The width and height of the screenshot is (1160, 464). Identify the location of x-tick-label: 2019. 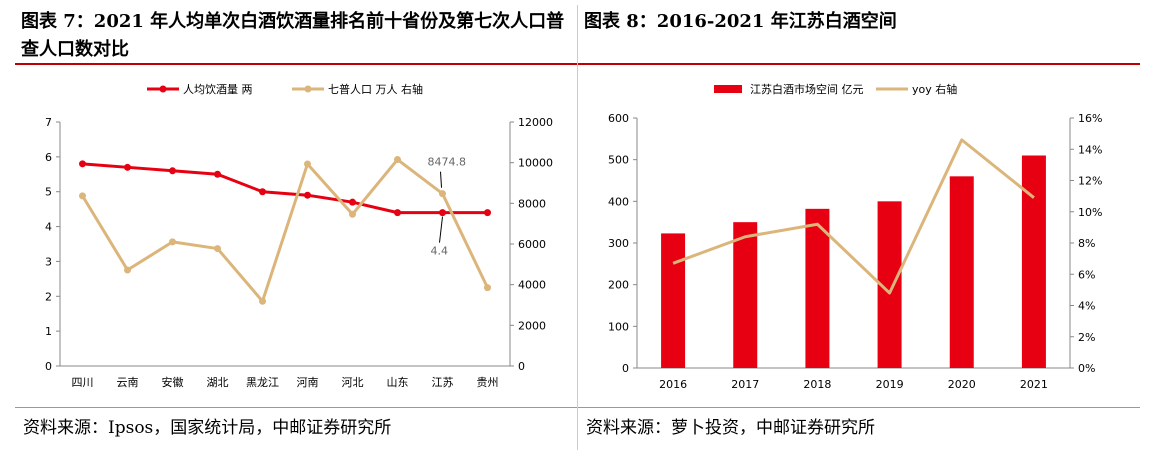
(890, 384).